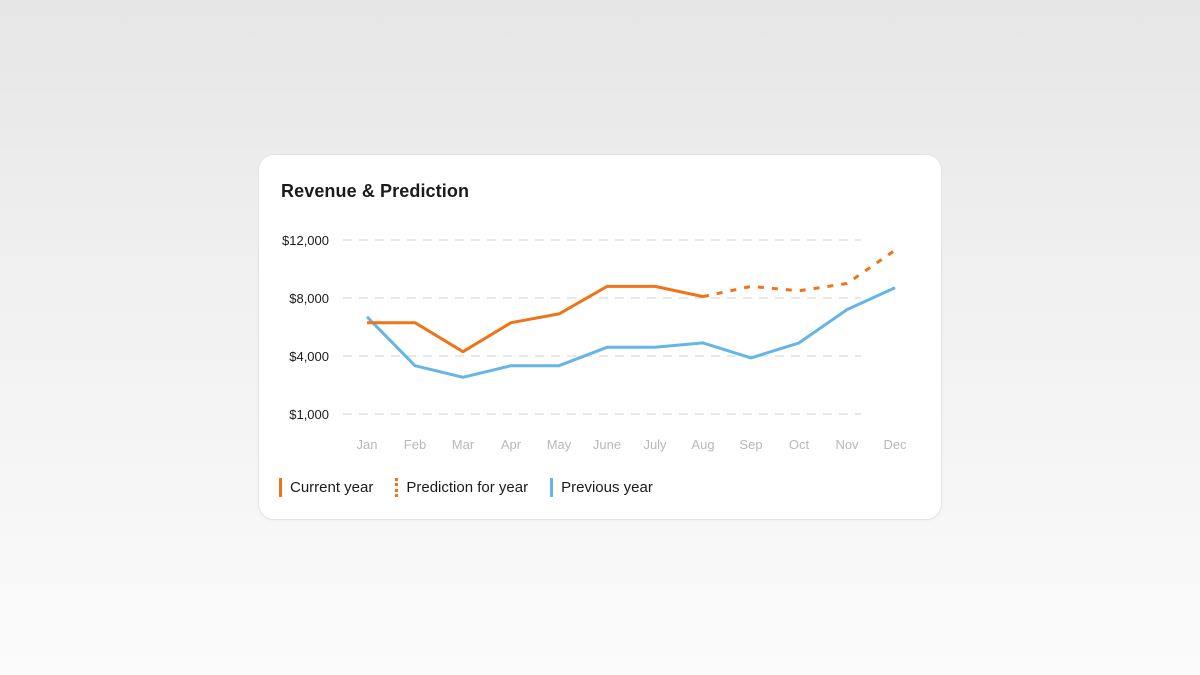 The height and width of the screenshot is (675, 1200). What do you see at coordinates (895, 444) in the screenshot?
I see `x-tick-label: Dec` at bounding box center [895, 444].